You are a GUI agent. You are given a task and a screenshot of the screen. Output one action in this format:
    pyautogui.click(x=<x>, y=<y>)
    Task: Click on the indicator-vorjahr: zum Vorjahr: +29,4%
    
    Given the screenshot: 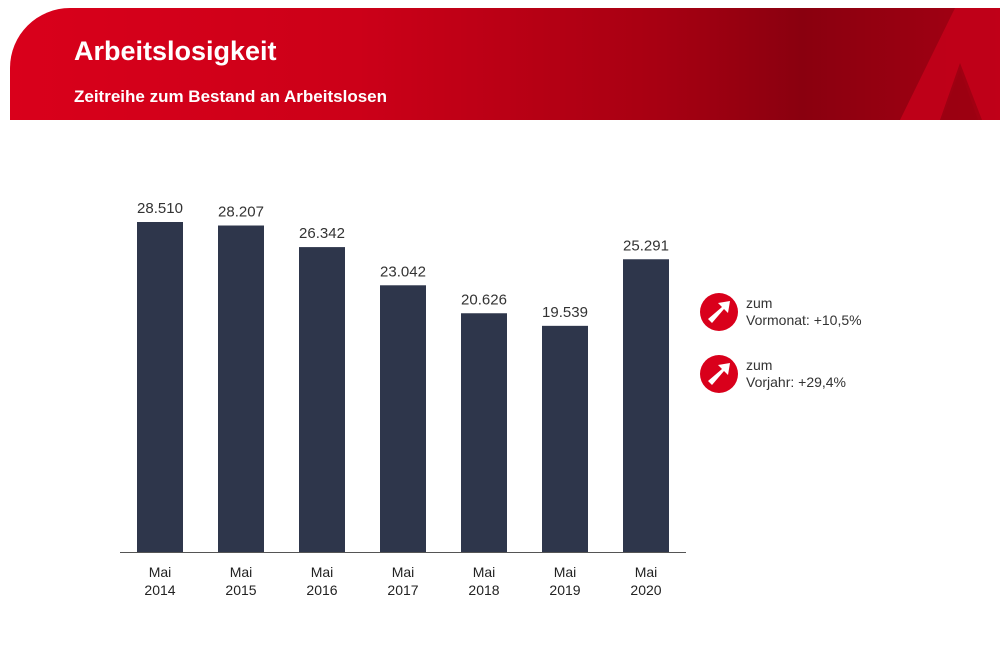 What is the action you would take?
    pyautogui.click(x=773, y=374)
    